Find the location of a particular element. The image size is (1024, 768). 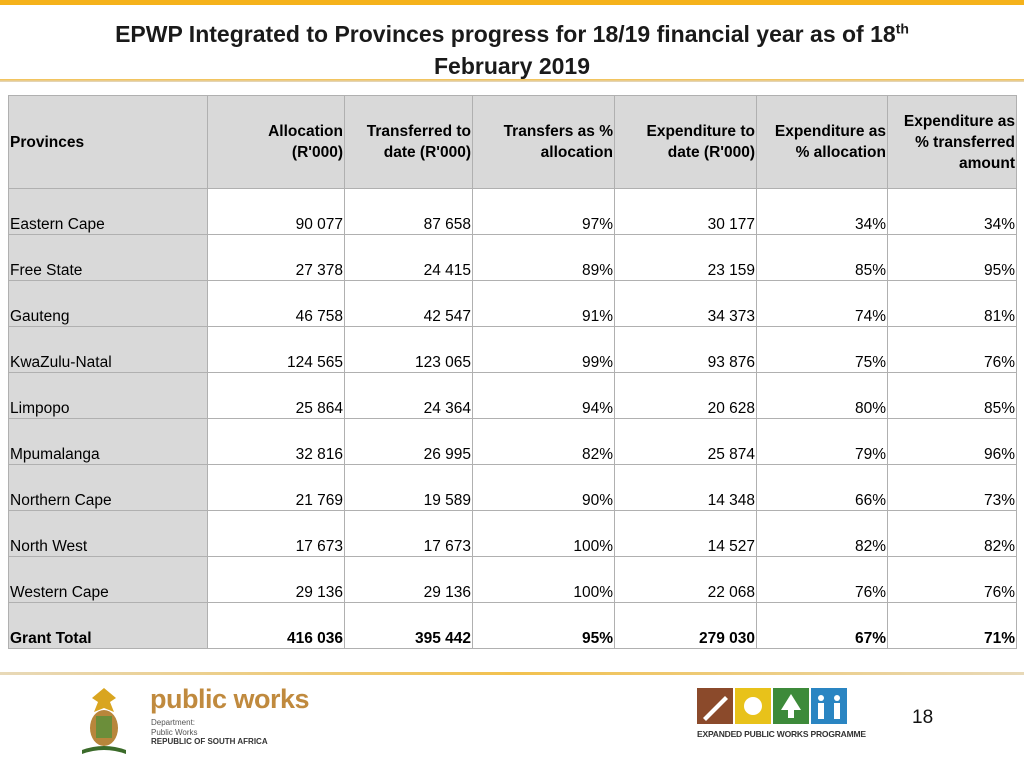

value-cell: 71% is located at coordinates (952, 625).